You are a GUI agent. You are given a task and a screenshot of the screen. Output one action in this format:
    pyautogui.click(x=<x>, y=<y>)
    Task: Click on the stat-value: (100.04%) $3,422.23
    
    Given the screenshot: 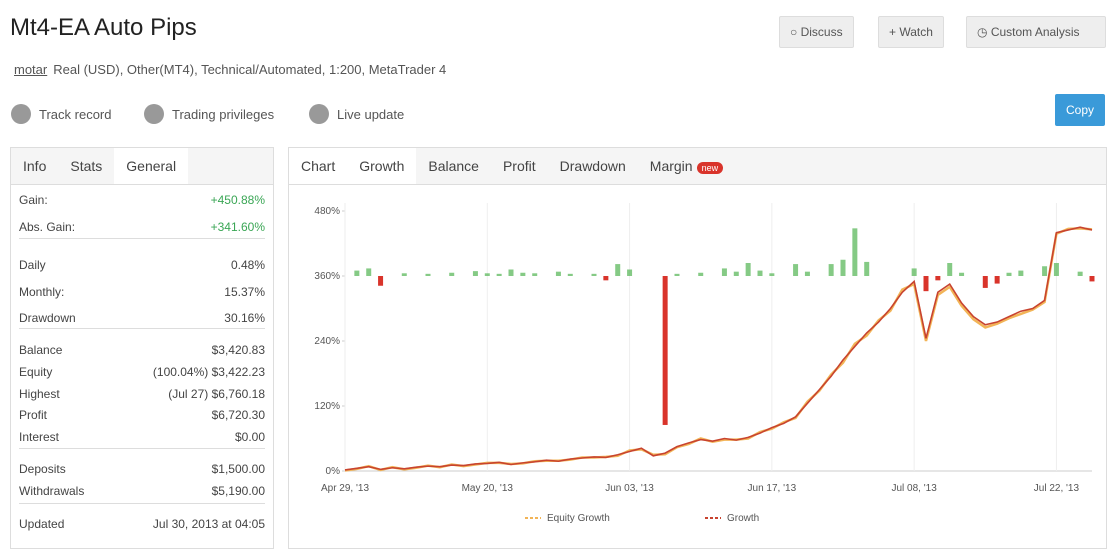 What is the action you would take?
    pyautogui.click(x=208, y=372)
    